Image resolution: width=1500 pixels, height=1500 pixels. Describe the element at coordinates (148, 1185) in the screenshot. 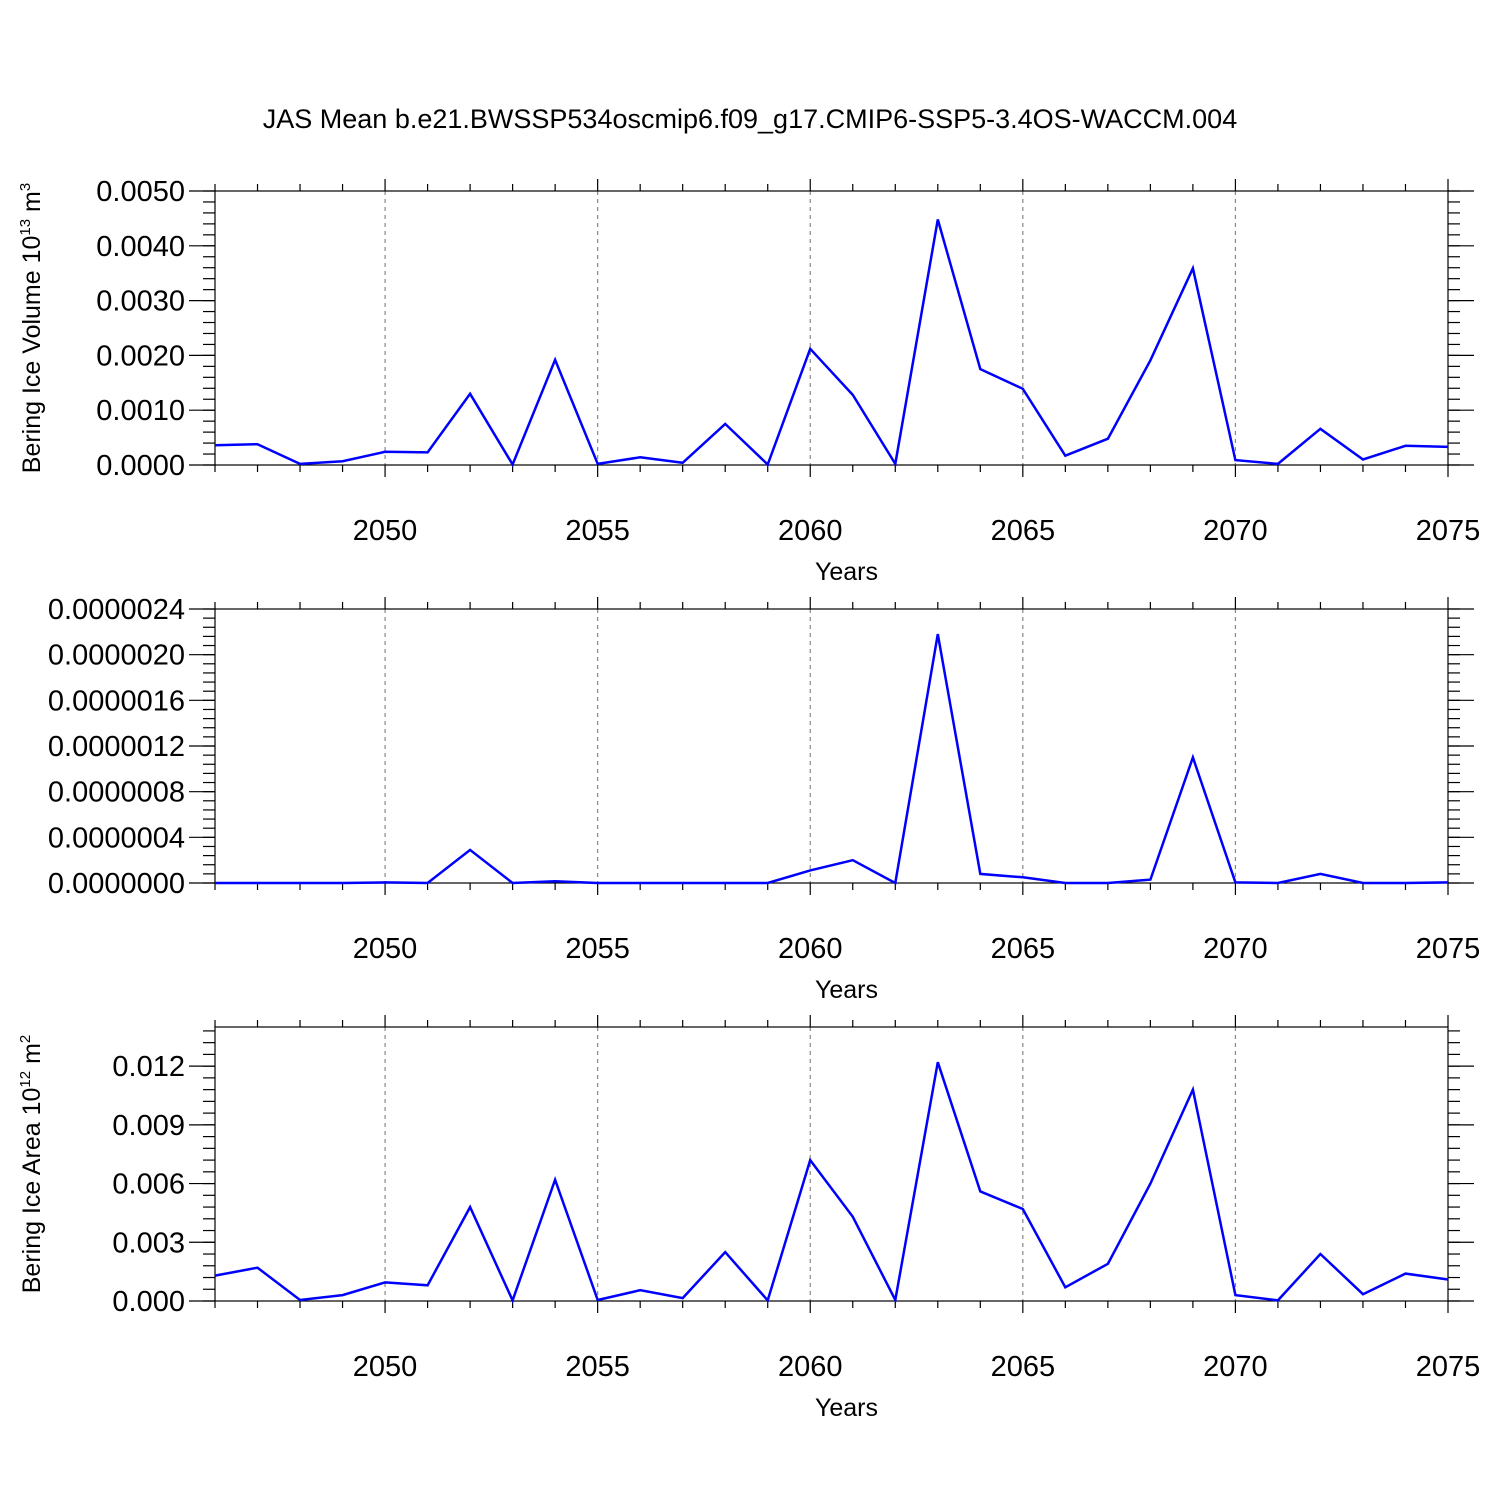

I see `y-tick-label: 0.006` at that location.